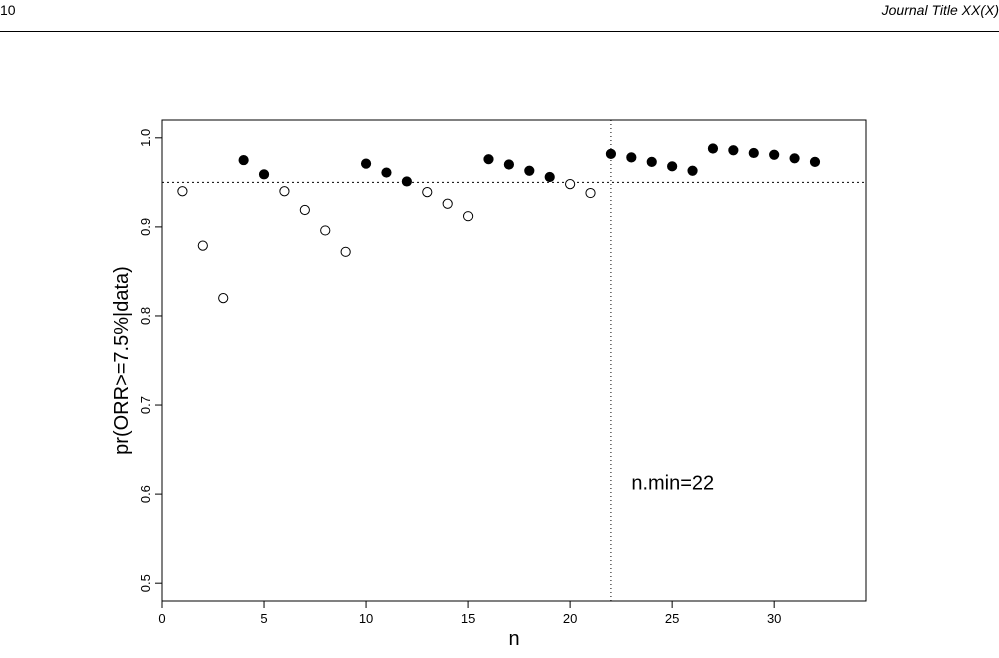  Describe the element at coordinates (499, 31) in the screenshot. I see `header-rule` at that location.